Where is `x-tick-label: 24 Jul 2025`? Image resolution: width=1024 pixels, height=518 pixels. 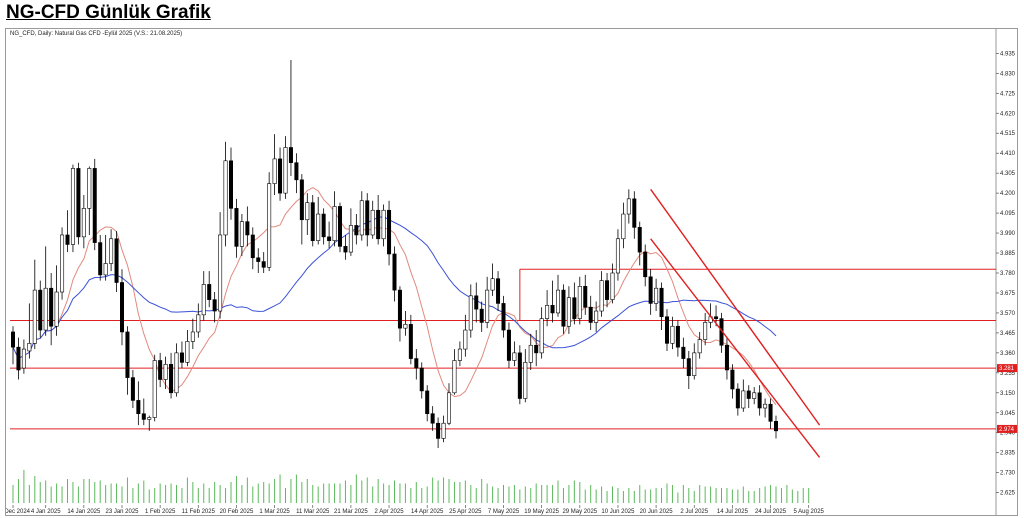
x-tick-label: 24 Jul 2025 is located at coordinates (771, 512).